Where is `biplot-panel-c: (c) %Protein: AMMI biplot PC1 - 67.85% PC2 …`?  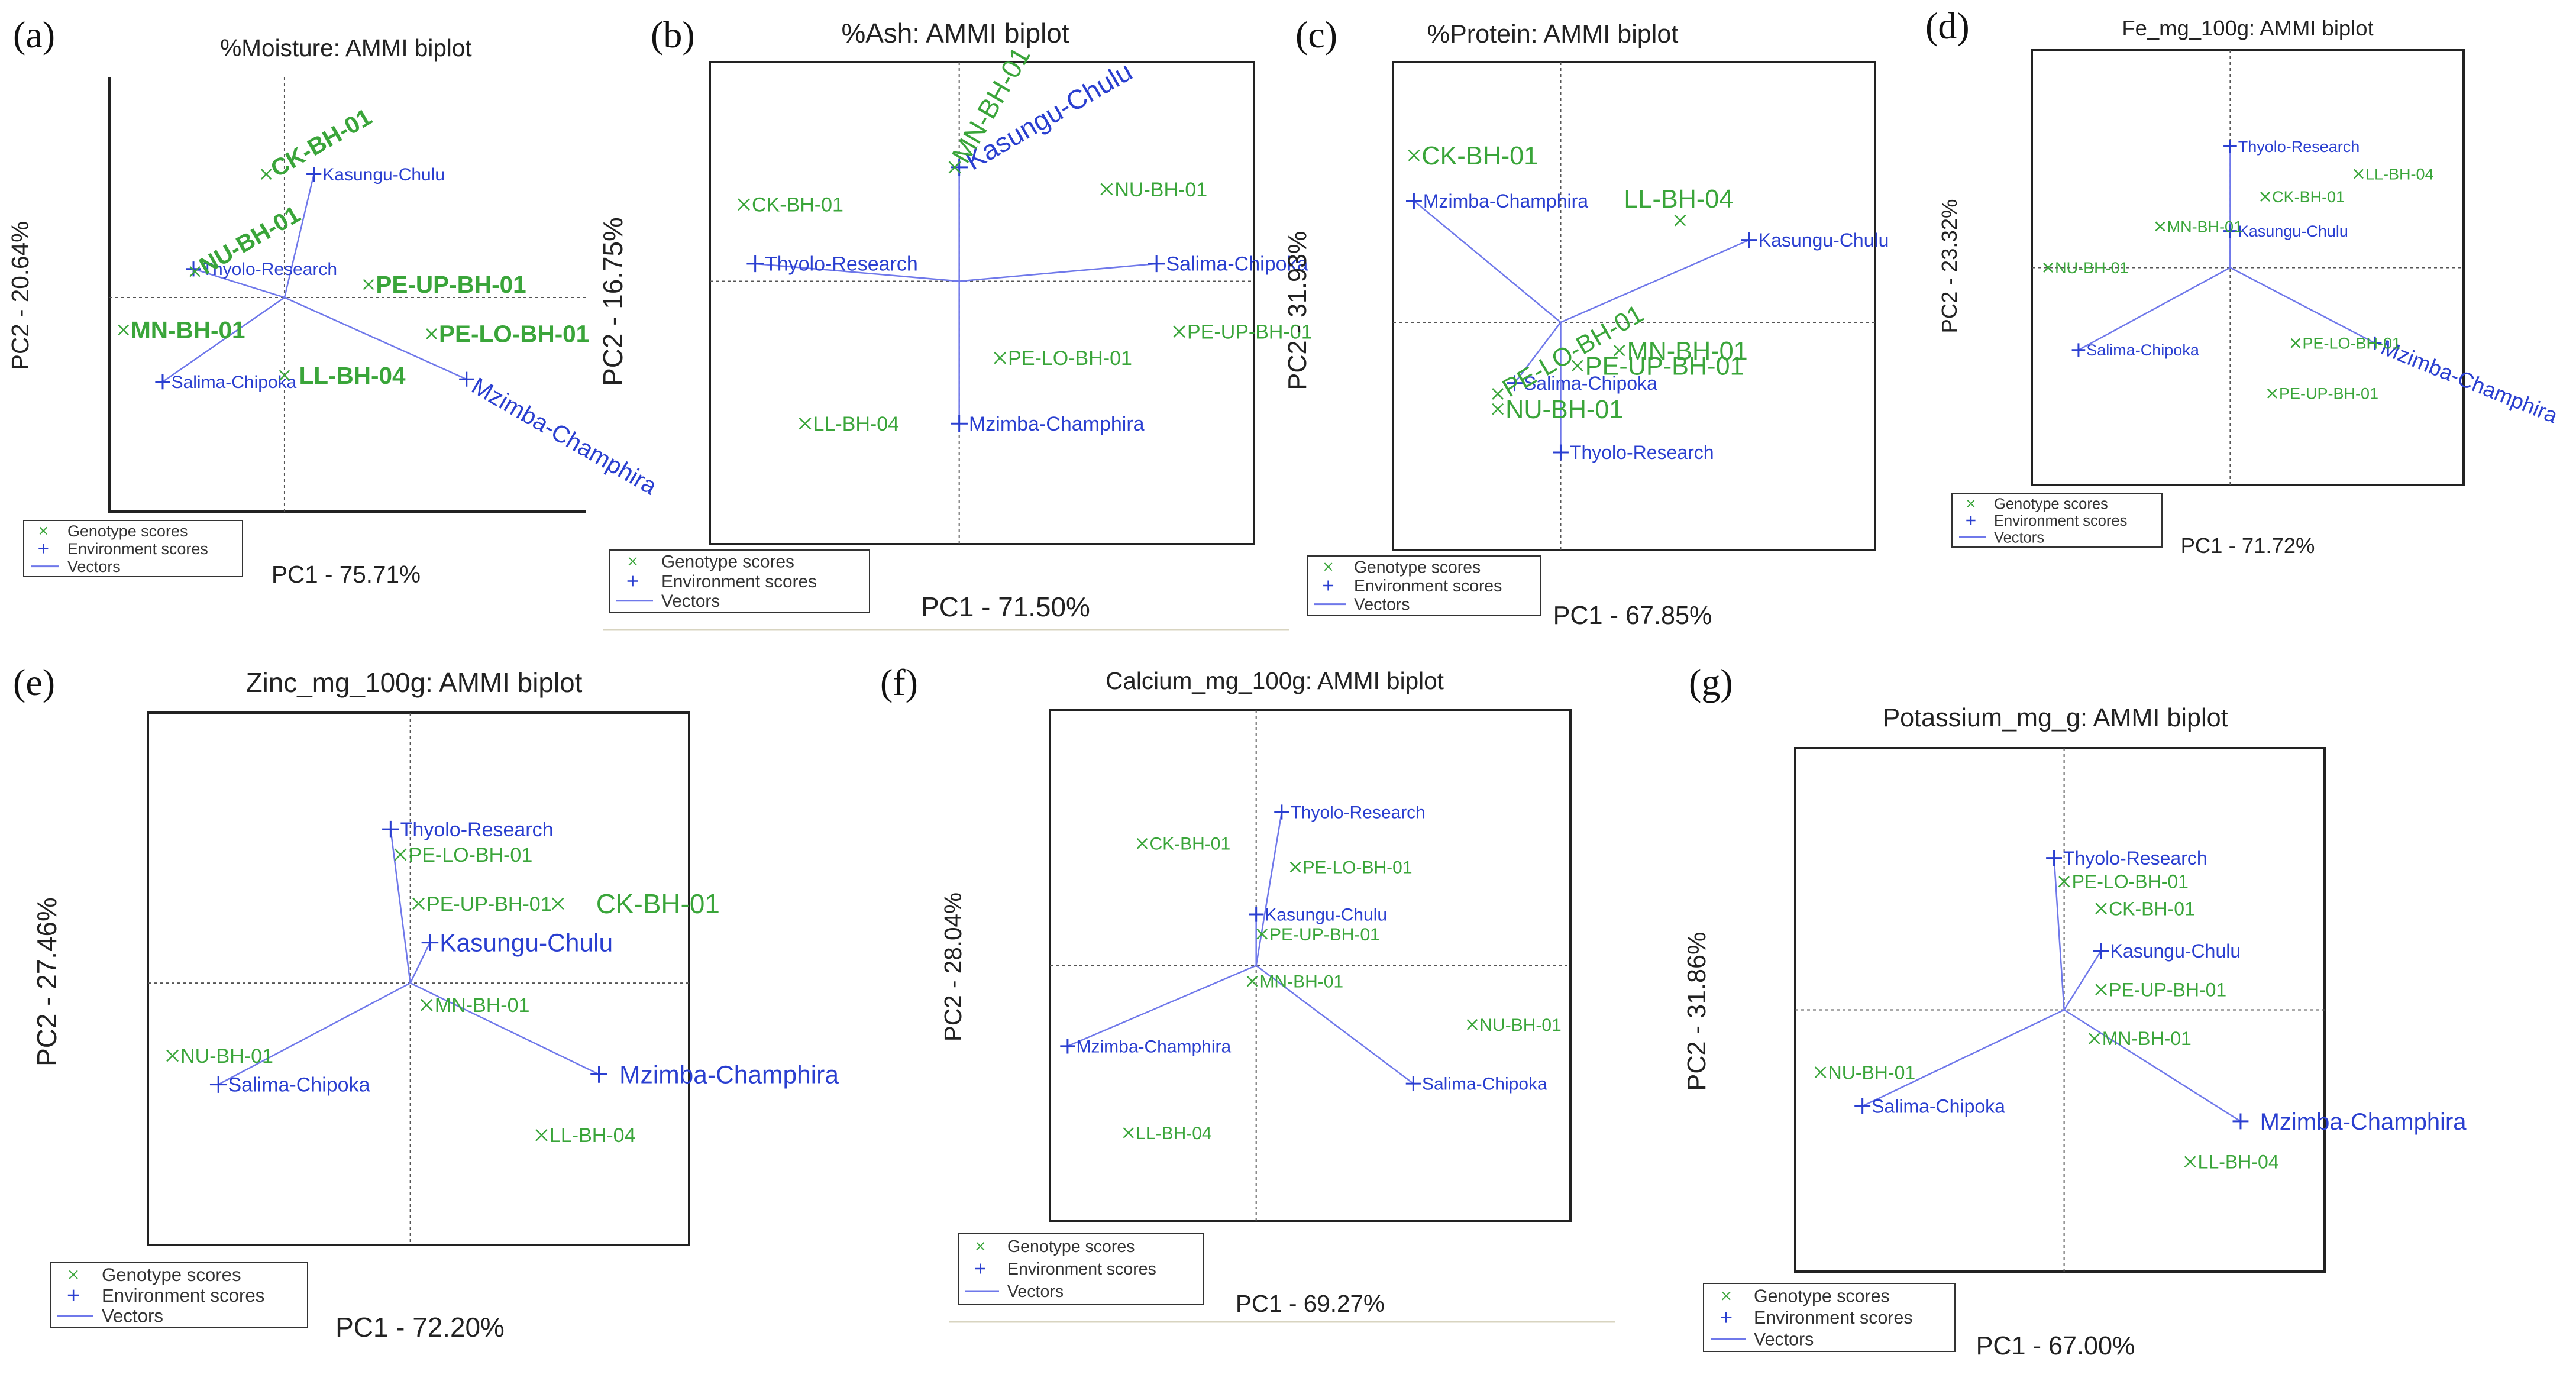 biplot-panel-c: (c) %Protein: AMMI biplot PC1 - 67.85% PC2 … is located at coordinates (1586, 322).